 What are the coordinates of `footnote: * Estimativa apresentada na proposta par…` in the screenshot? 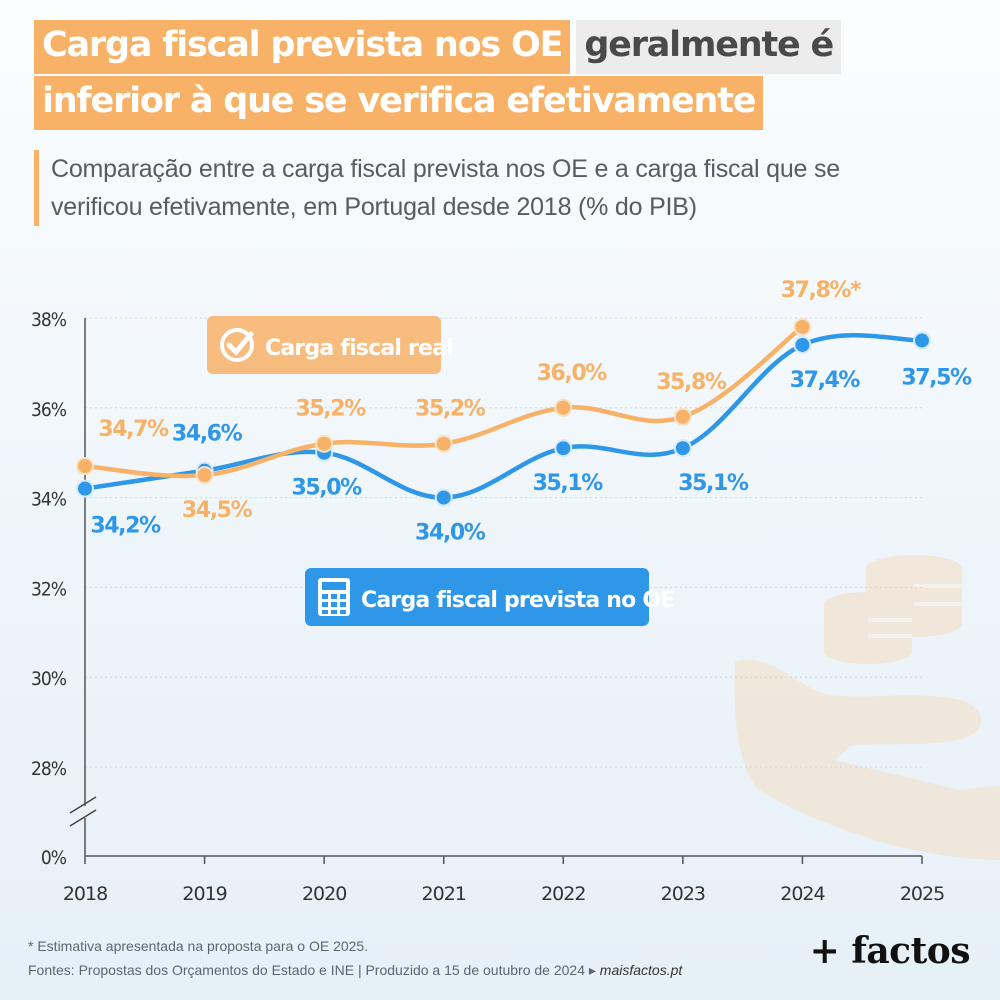 It's located at (198, 946).